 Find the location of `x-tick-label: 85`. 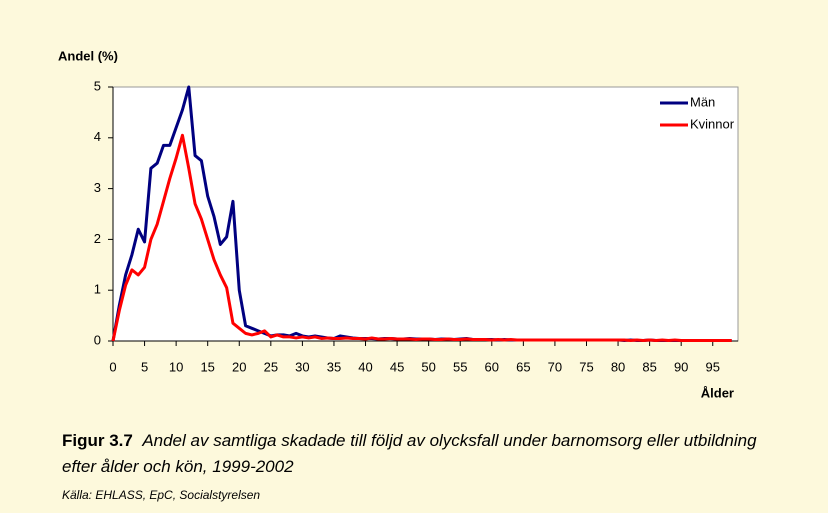

x-tick-label: 85 is located at coordinates (649, 366).